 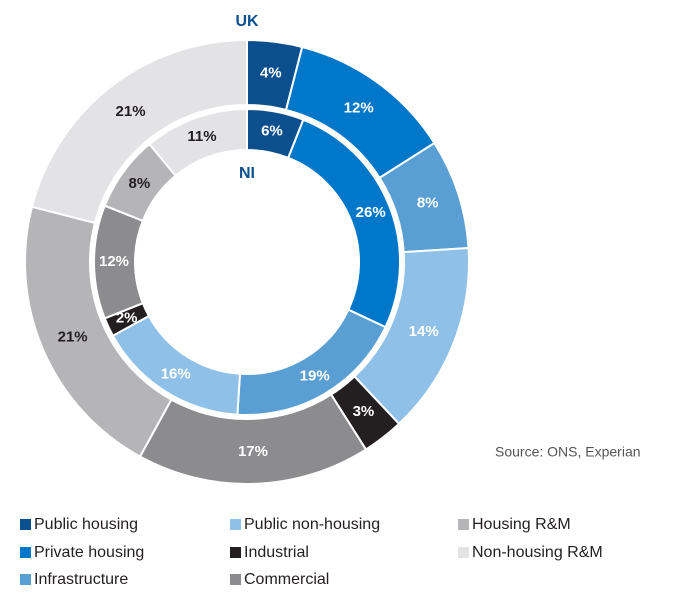 What do you see at coordinates (89, 552) in the screenshot?
I see `legend-label: Private housing` at bounding box center [89, 552].